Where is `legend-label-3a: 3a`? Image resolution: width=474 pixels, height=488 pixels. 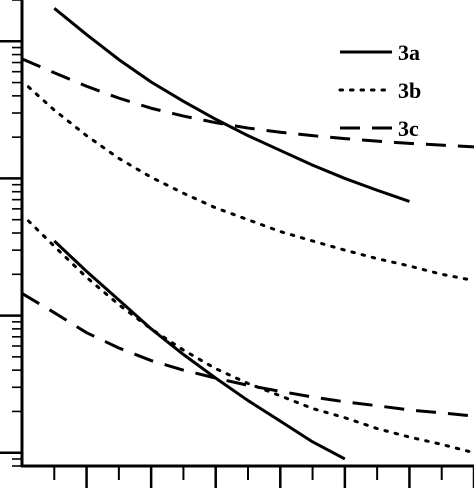
legend-label-3a: 3a is located at coordinates (409, 52).